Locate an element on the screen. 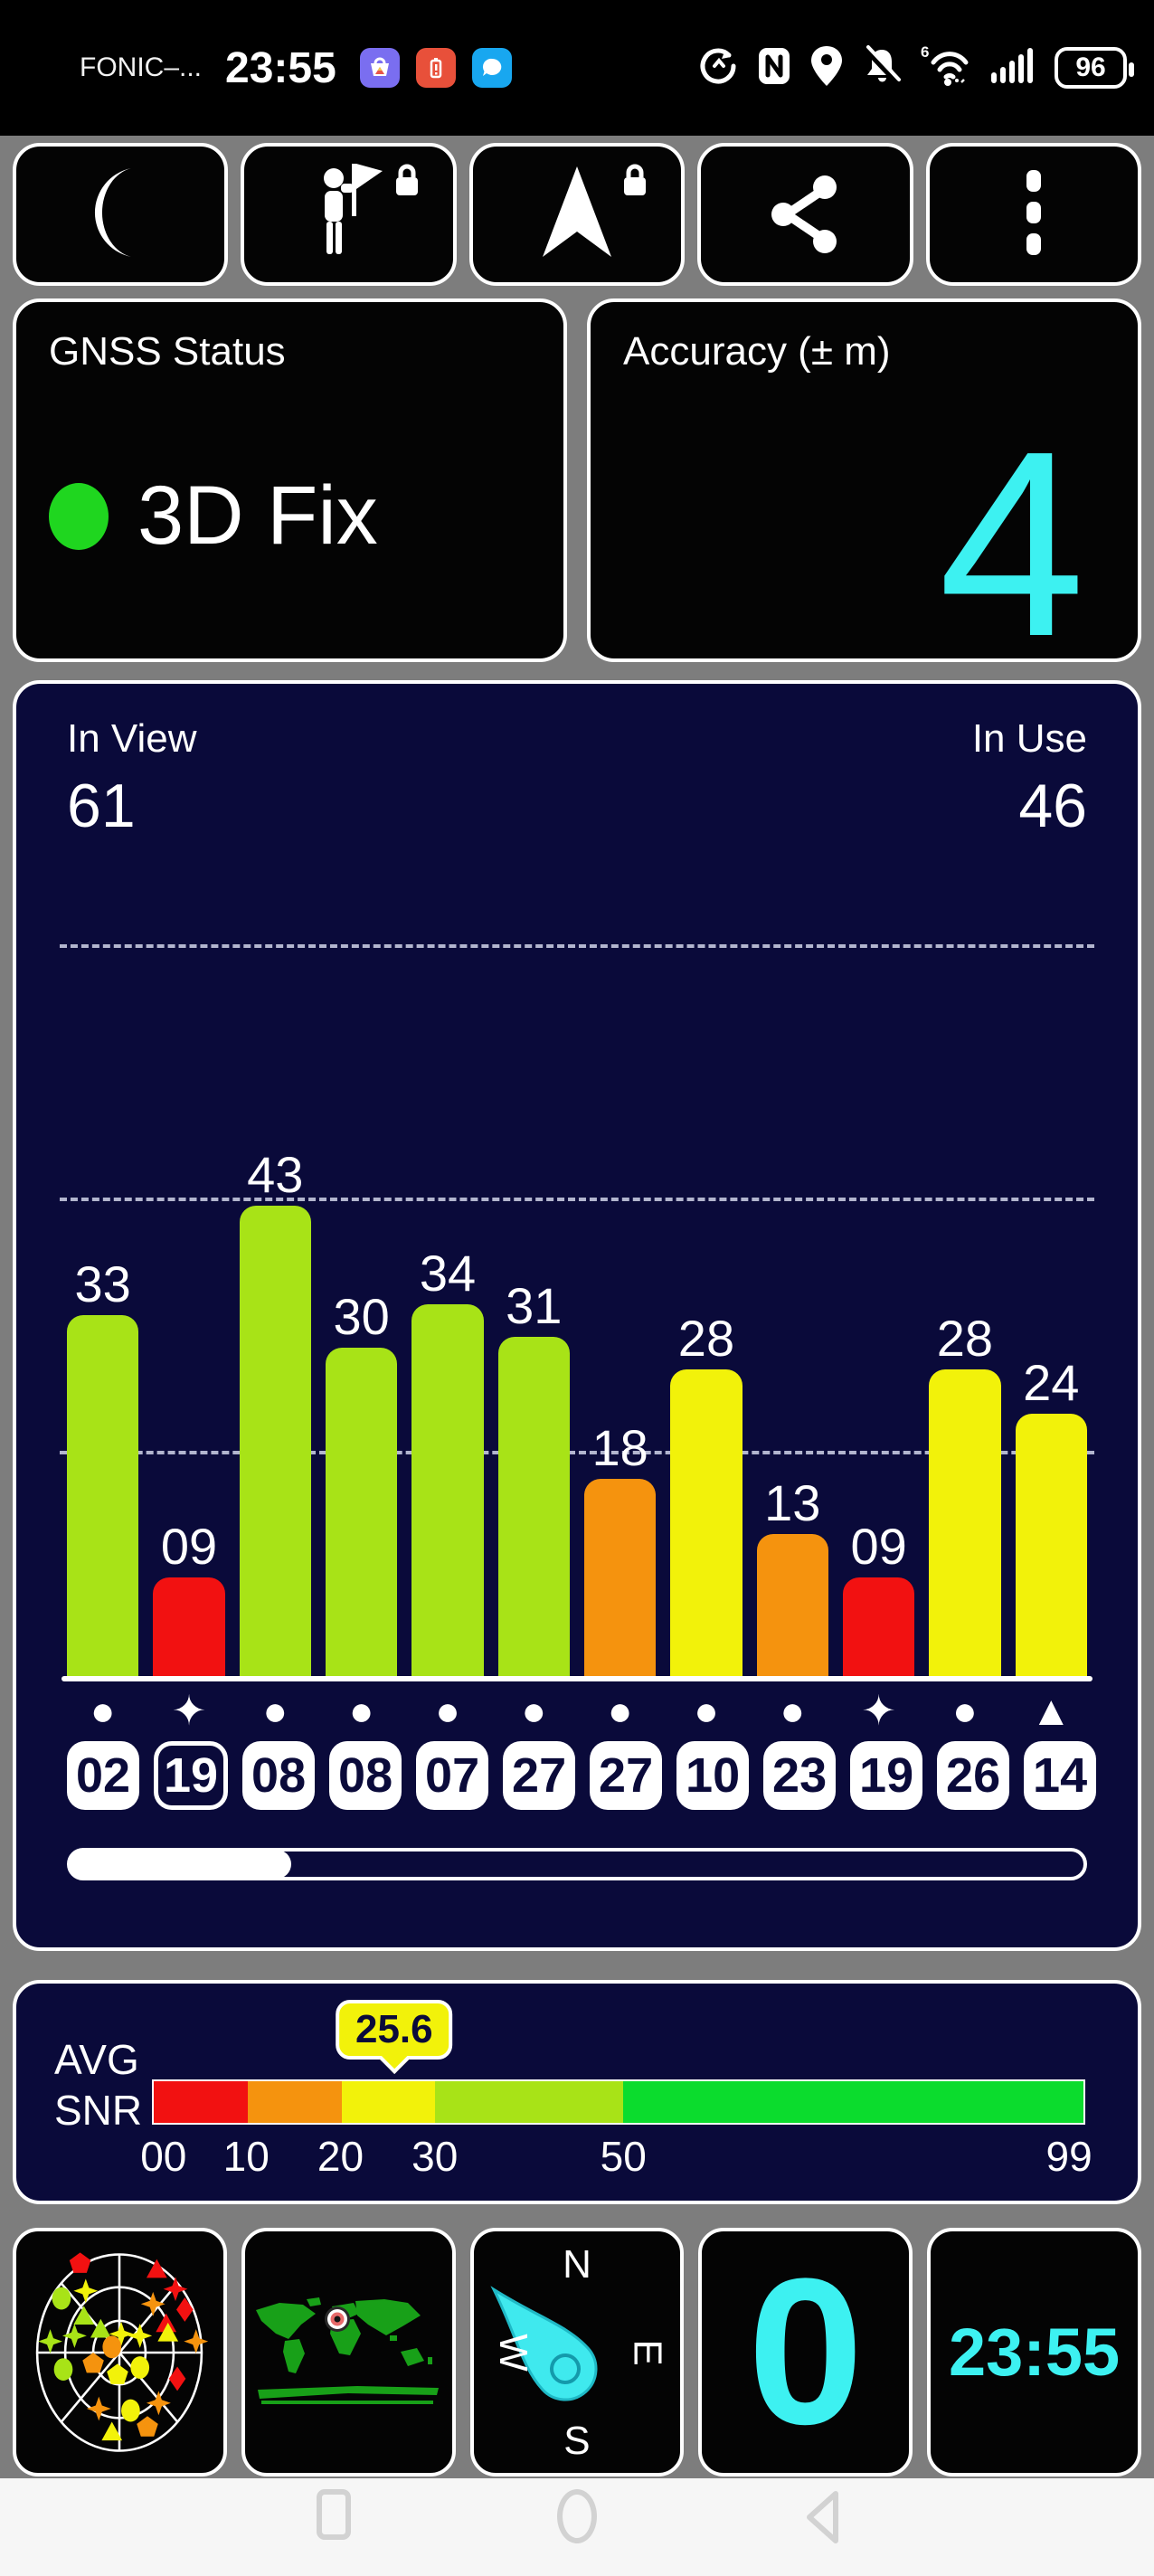 This screenshot has height=2576, width=1154. satellite-id-cell: 02 is located at coordinates (103, 1776).